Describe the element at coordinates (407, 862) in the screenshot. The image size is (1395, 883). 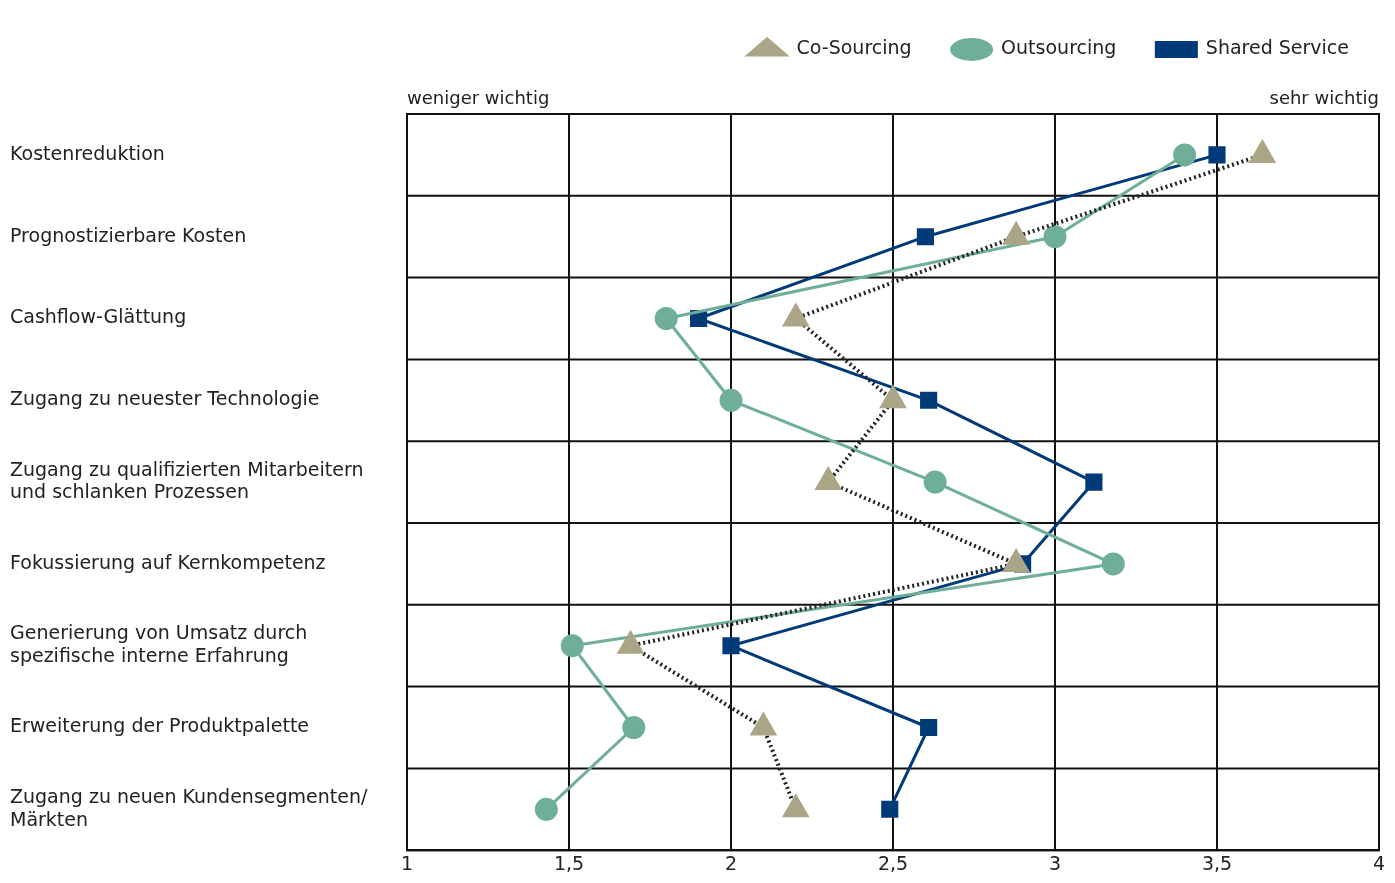
I see `x-tick-label: 1` at that location.